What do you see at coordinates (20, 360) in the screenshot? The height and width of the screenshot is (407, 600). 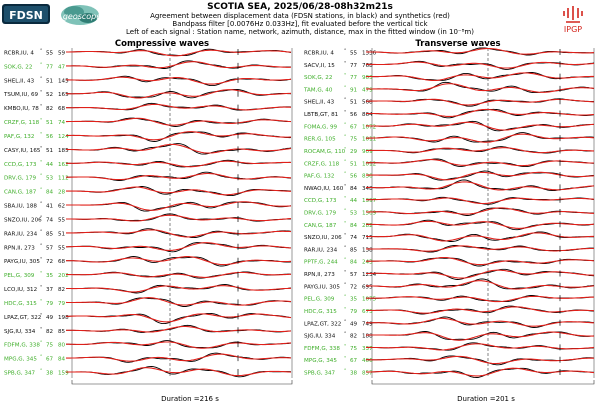 I see `station-label: MPG,G, 345` at bounding box center [20, 360].